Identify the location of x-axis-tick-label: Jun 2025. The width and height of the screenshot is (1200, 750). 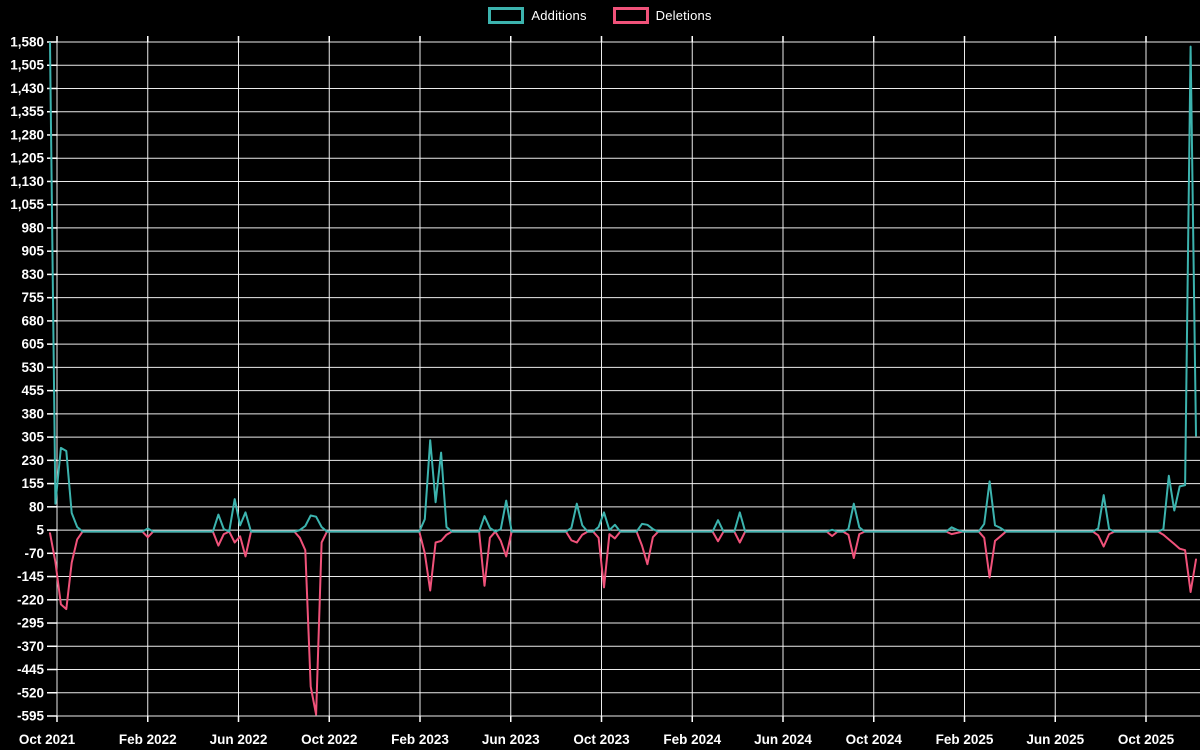
(1055, 739).